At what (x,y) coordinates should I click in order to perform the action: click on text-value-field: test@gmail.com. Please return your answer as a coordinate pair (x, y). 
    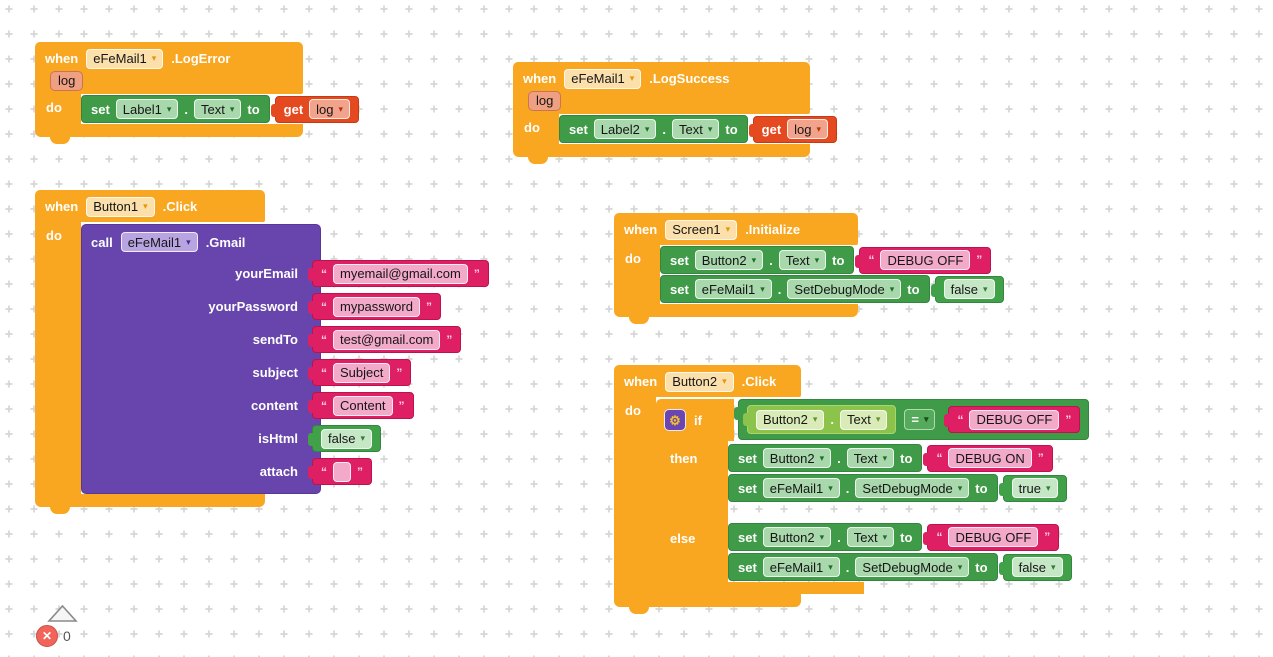
    Looking at the image, I should click on (387, 339).